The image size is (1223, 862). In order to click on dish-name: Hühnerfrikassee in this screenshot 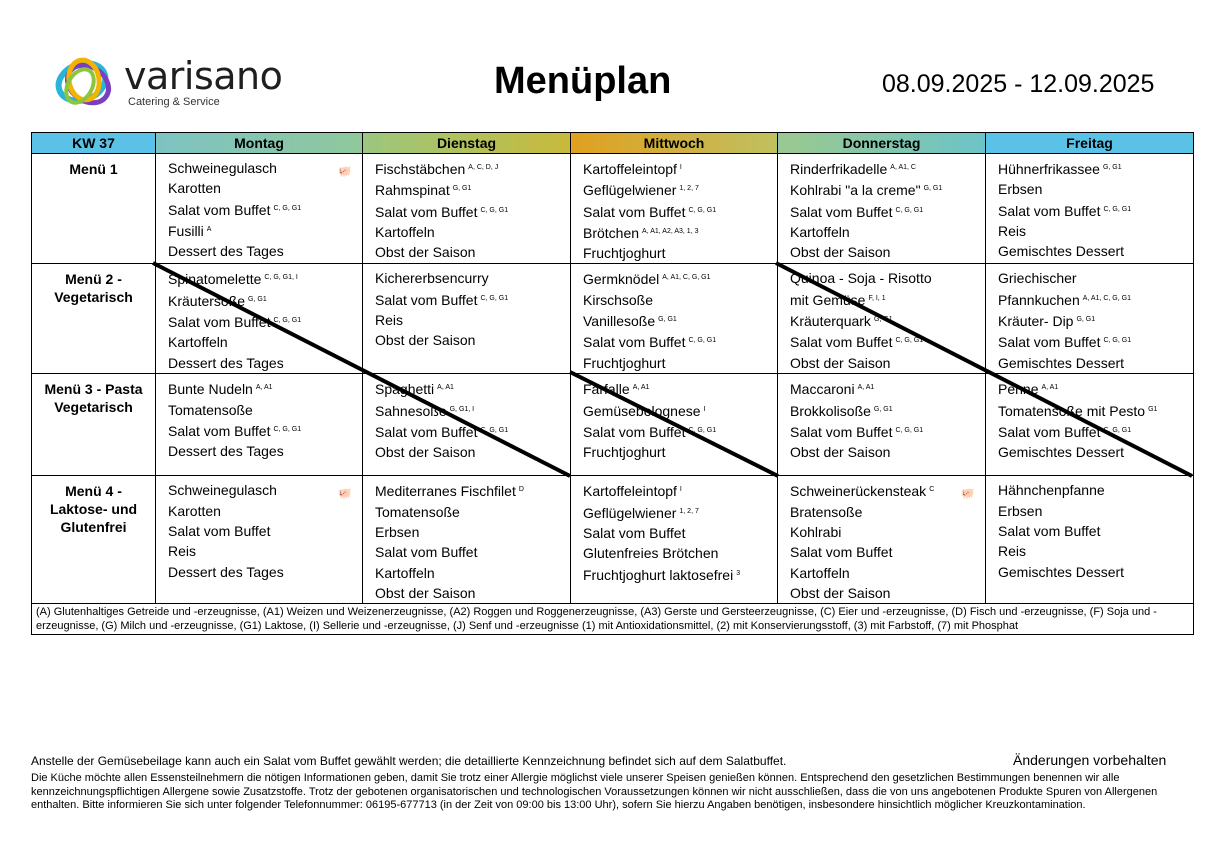, I will do `click(1049, 169)`.